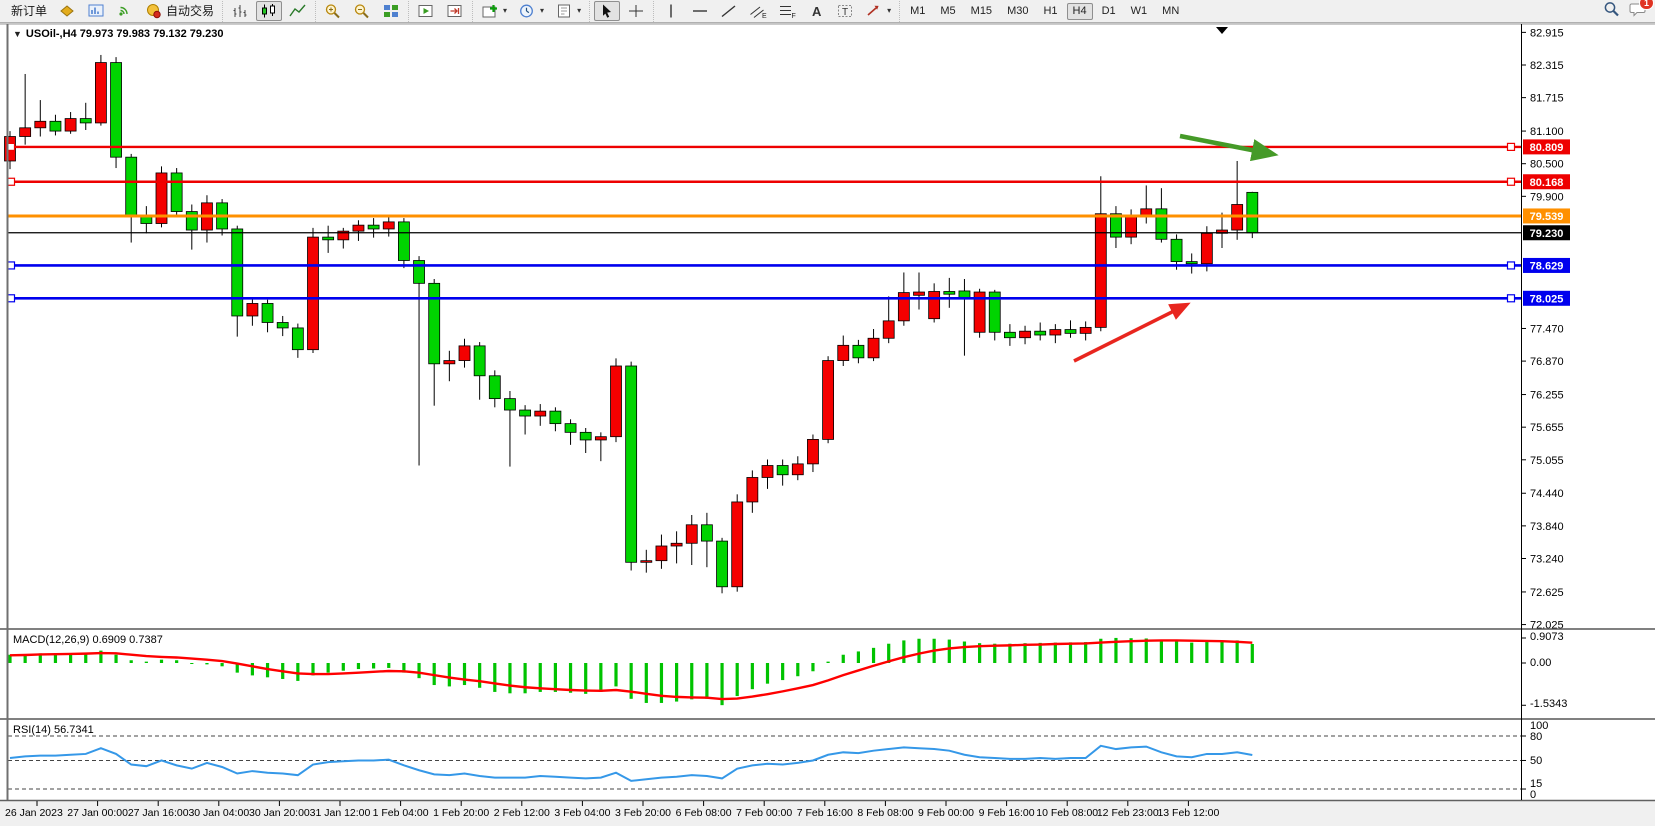  Describe the element at coordinates (279, 813) in the screenshot. I see `time-tick-label: 30 Jan 20:00` at that location.